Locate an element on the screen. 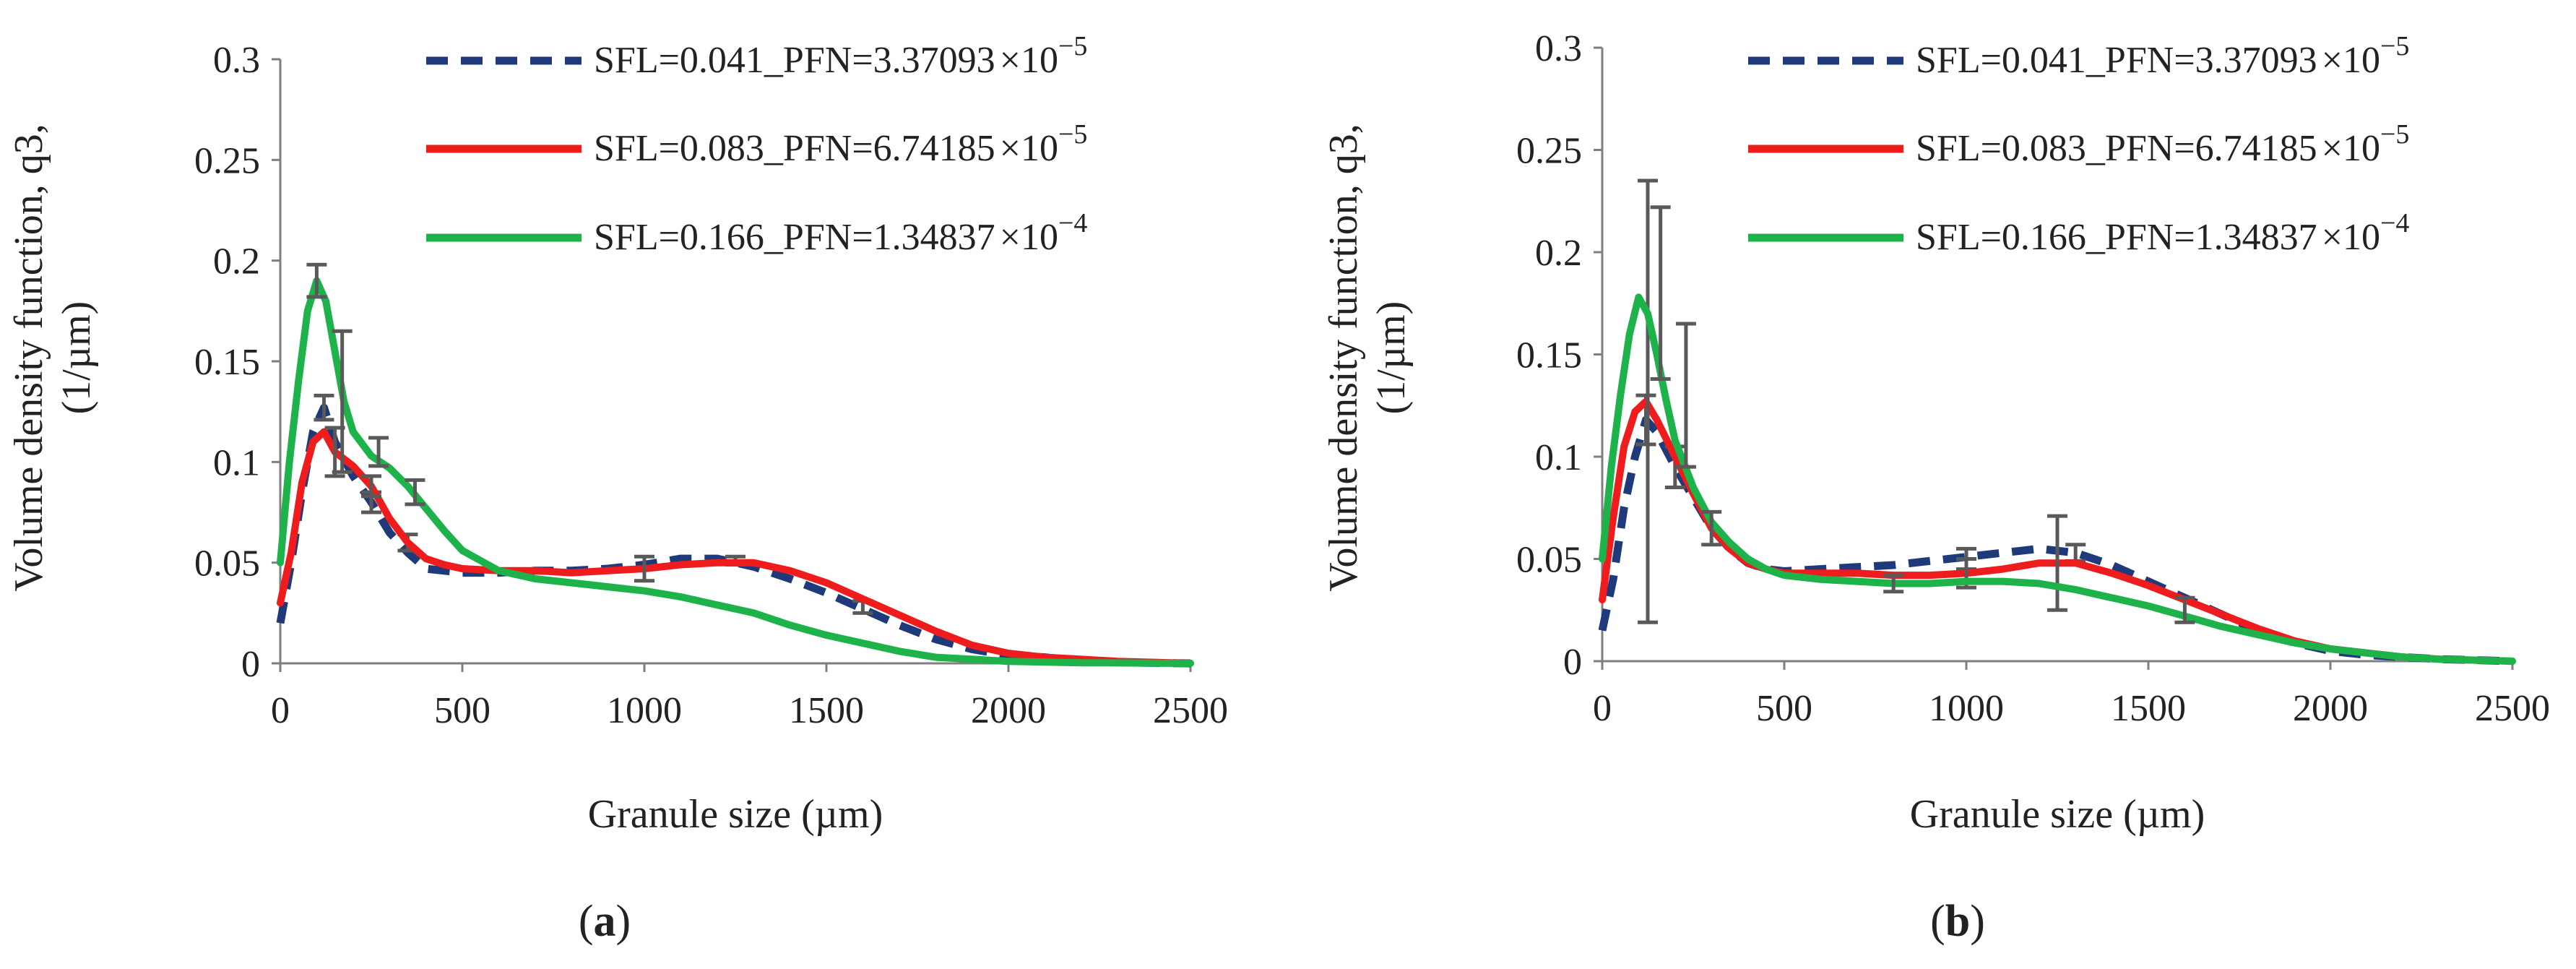 The image size is (2576, 969). panel-label: (a) is located at coordinates (605, 921).